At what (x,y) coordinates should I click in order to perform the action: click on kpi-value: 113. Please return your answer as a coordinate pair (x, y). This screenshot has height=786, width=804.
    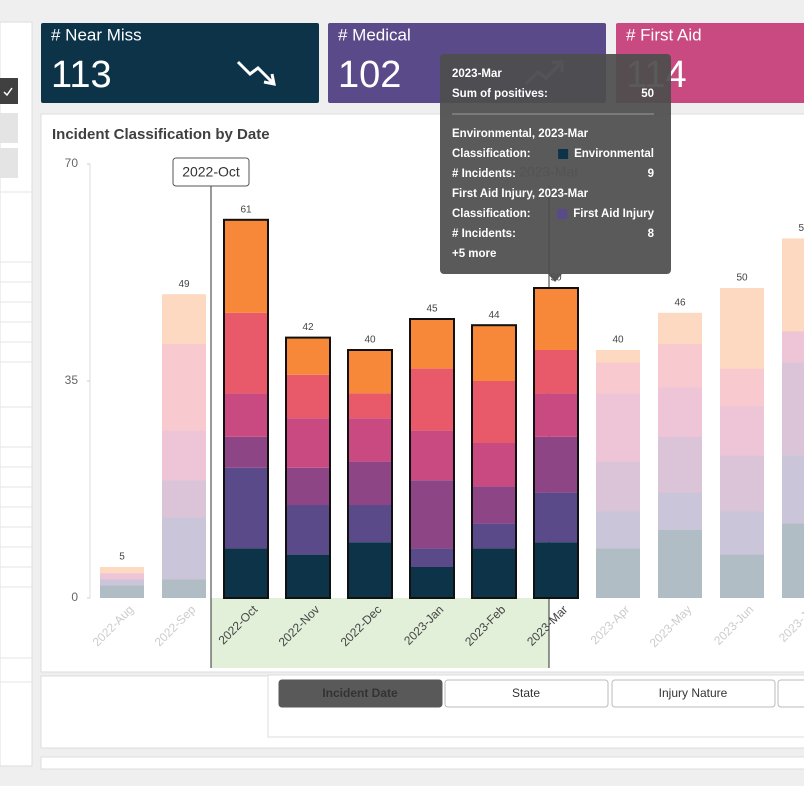
    Looking at the image, I should click on (81, 75).